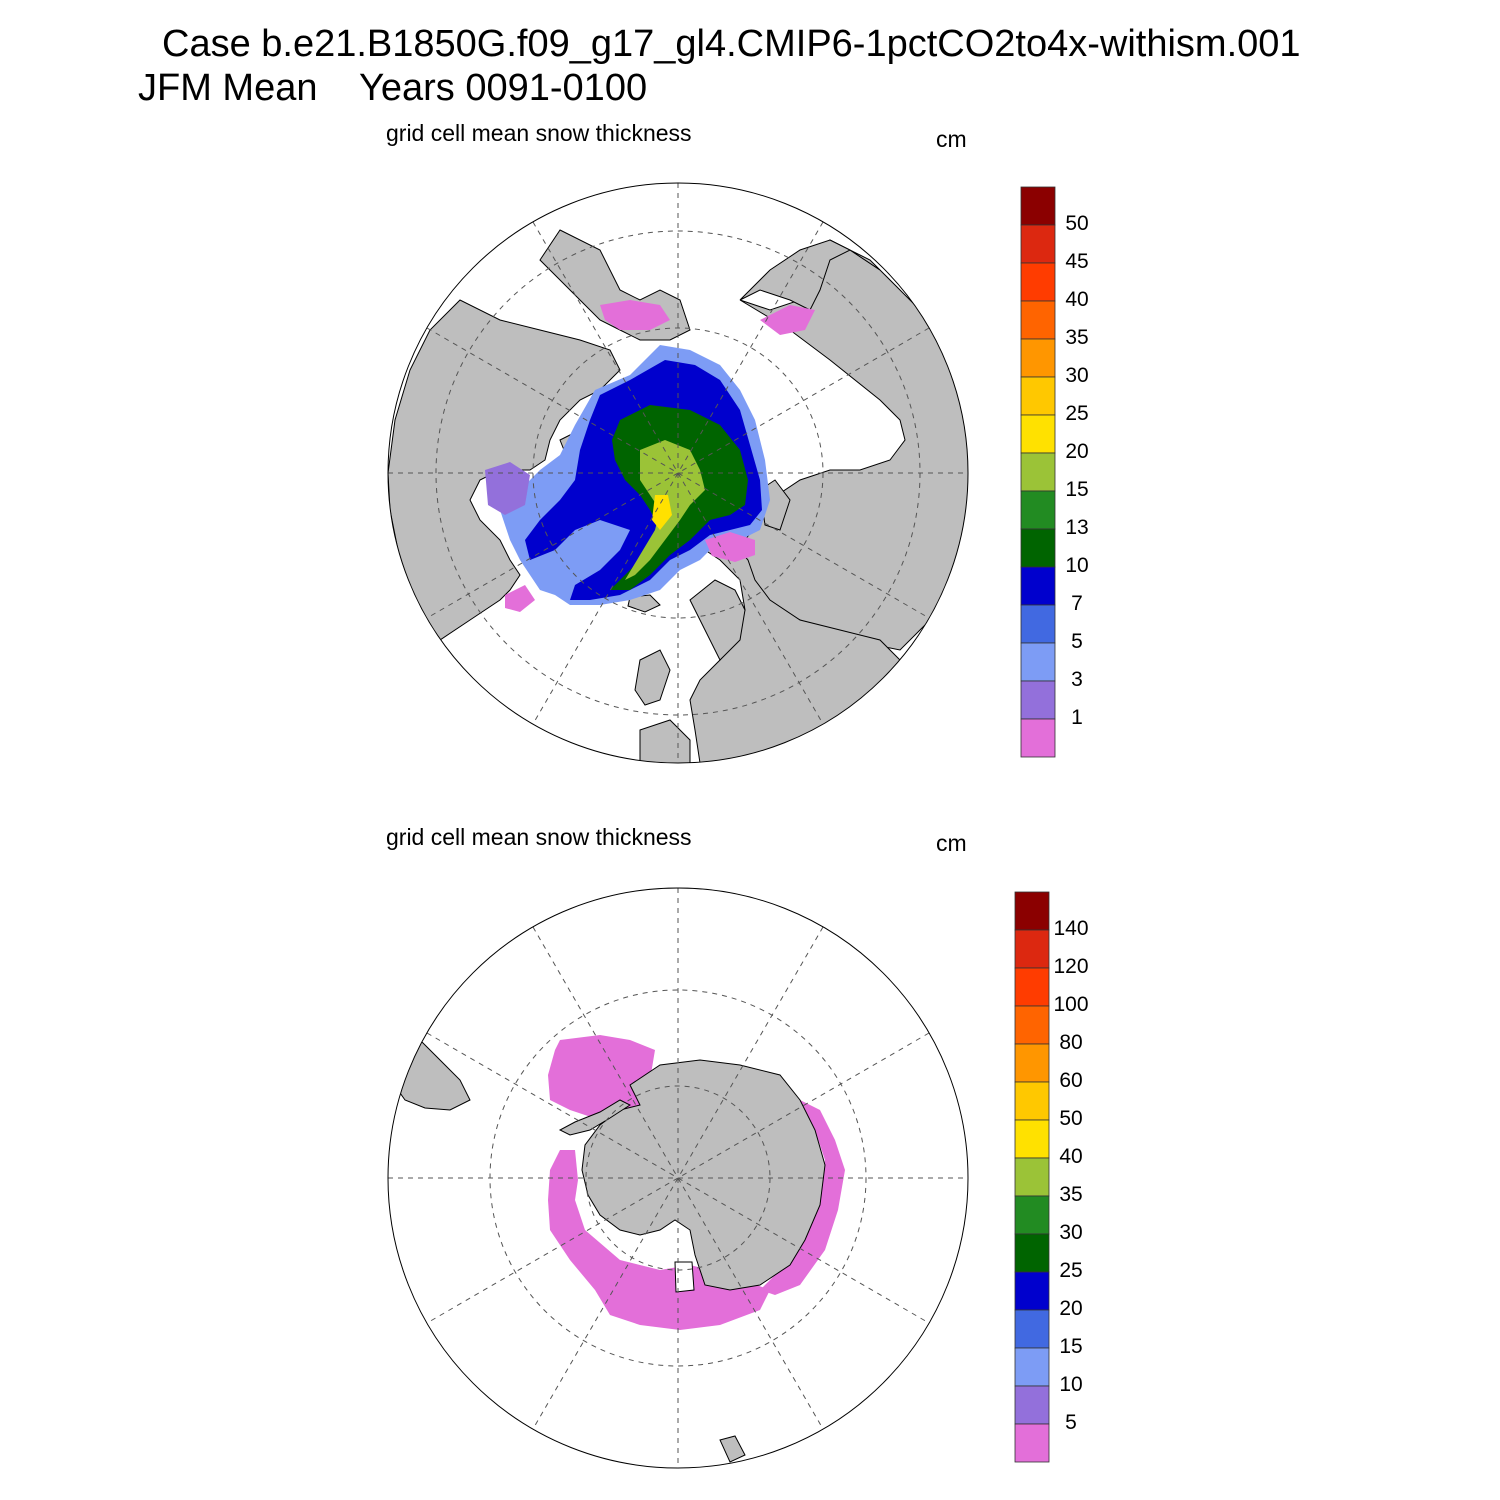 This screenshot has width=1500, height=1500. Describe the element at coordinates (652, 677) in the screenshot. I see `land-british-isles` at that location.